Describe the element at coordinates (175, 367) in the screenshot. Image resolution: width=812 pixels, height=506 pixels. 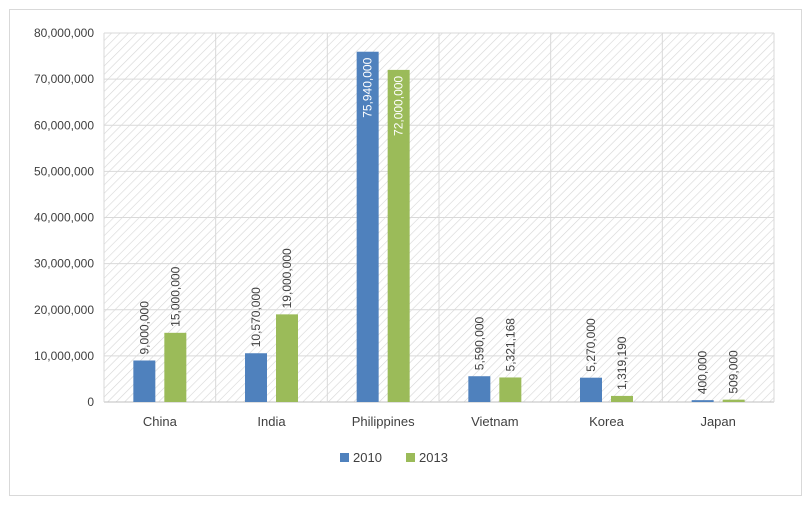
I see `bar-2013-china` at that location.